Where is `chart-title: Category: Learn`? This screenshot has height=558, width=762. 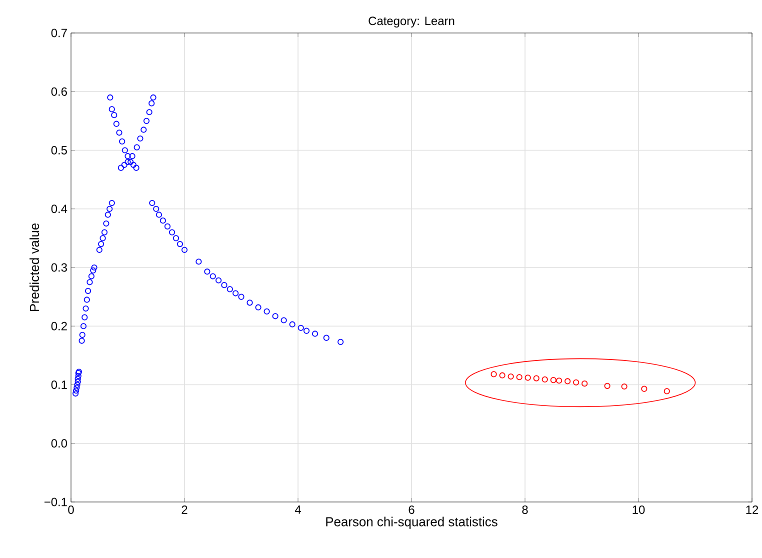
chart-title: Category: Learn is located at coordinates (411, 22).